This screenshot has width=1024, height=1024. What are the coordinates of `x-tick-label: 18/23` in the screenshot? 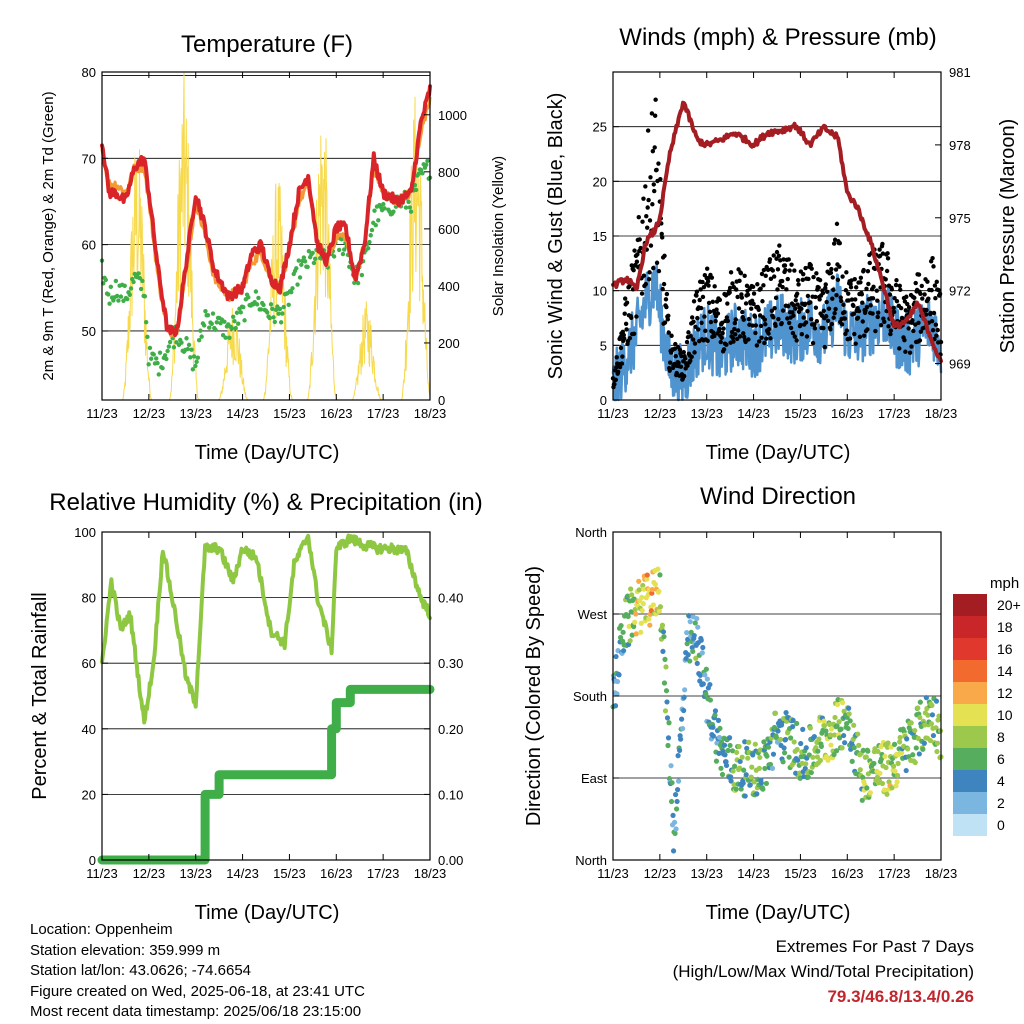 It's located at (430, 873).